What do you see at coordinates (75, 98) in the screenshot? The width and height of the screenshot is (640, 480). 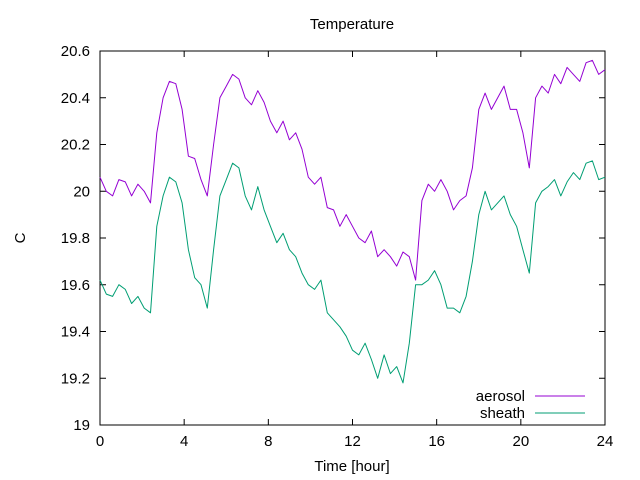 I see `y-tick-label: 20.4` at bounding box center [75, 98].